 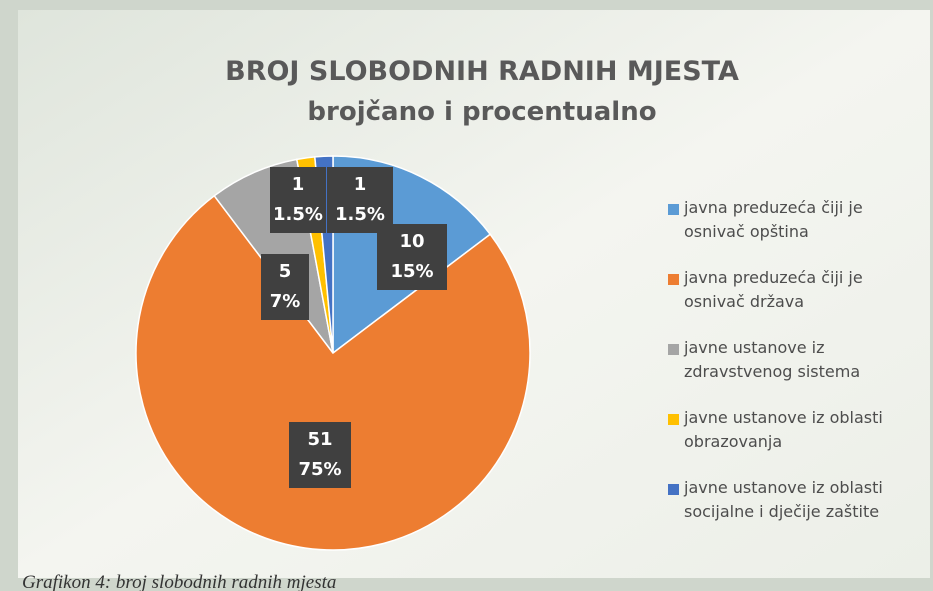 What do you see at coordinates (319, 469) in the screenshot?
I see `data-label-percent: 75%` at bounding box center [319, 469].